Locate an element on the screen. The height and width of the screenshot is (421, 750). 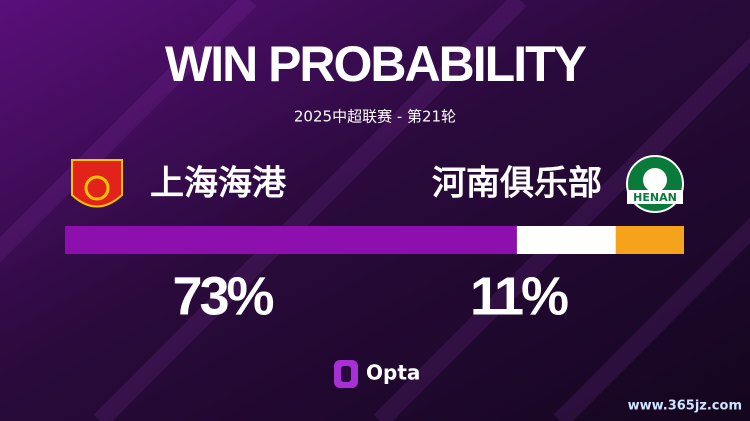
value-label: 73% is located at coordinates (222, 296).